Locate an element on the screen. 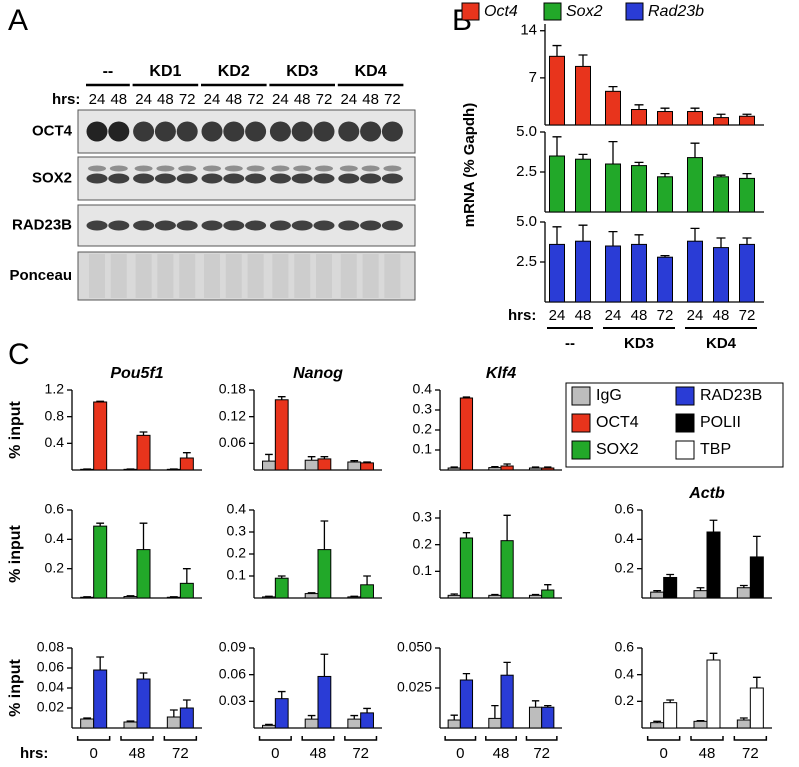  x-tick-label: 48 is located at coordinates (583, 315).